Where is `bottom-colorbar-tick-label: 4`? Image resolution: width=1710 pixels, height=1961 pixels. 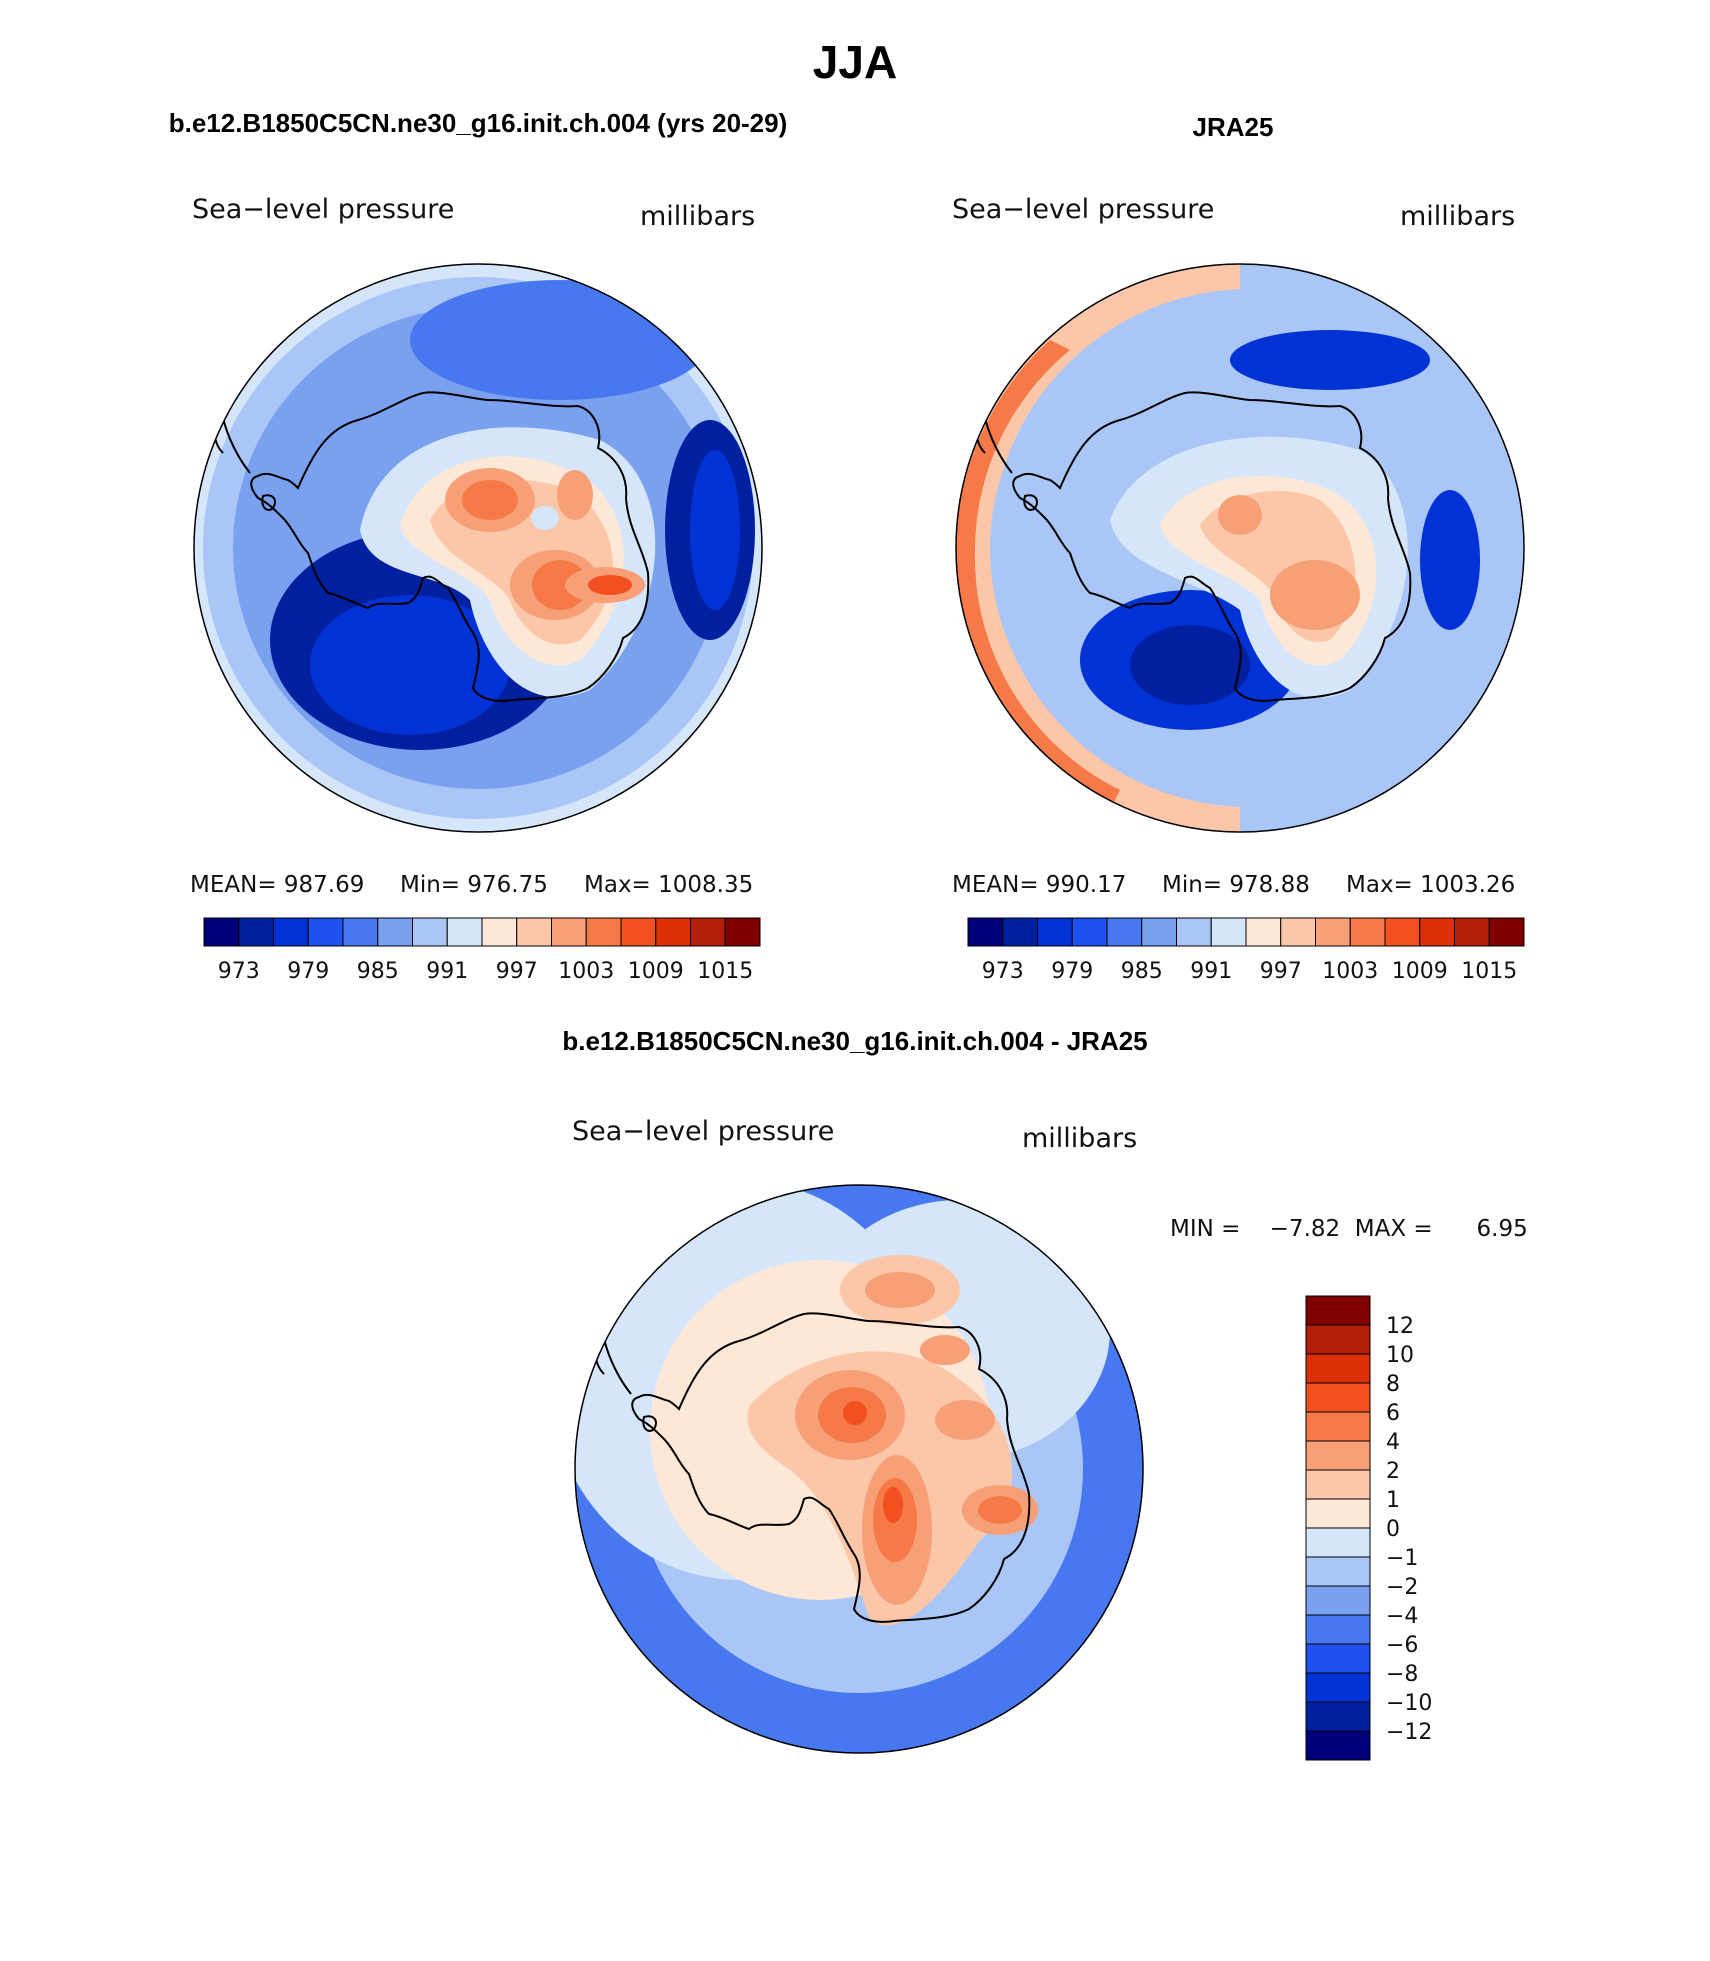 bottom-colorbar-tick-label: 4 is located at coordinates (1393, 1442).